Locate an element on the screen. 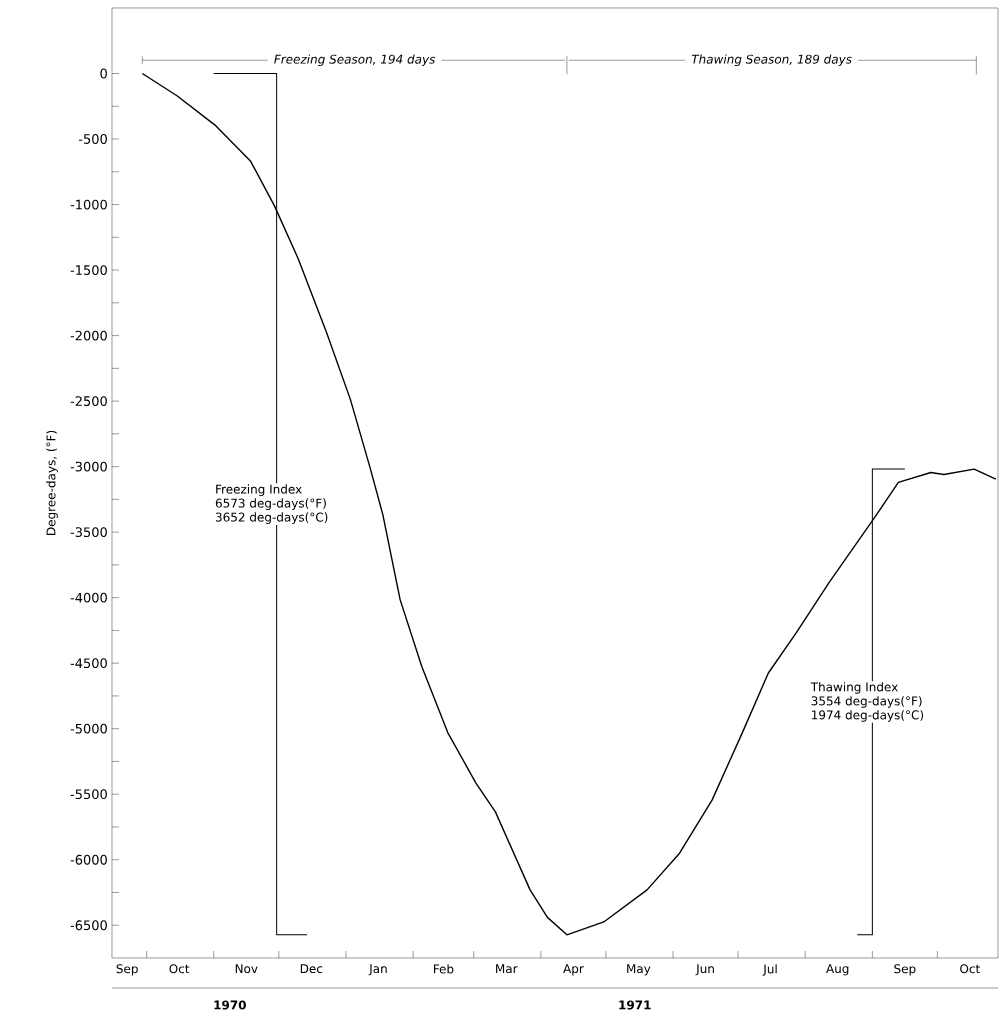  annotation: Thawing Season, 189 days is located at coordinates (771, 60).